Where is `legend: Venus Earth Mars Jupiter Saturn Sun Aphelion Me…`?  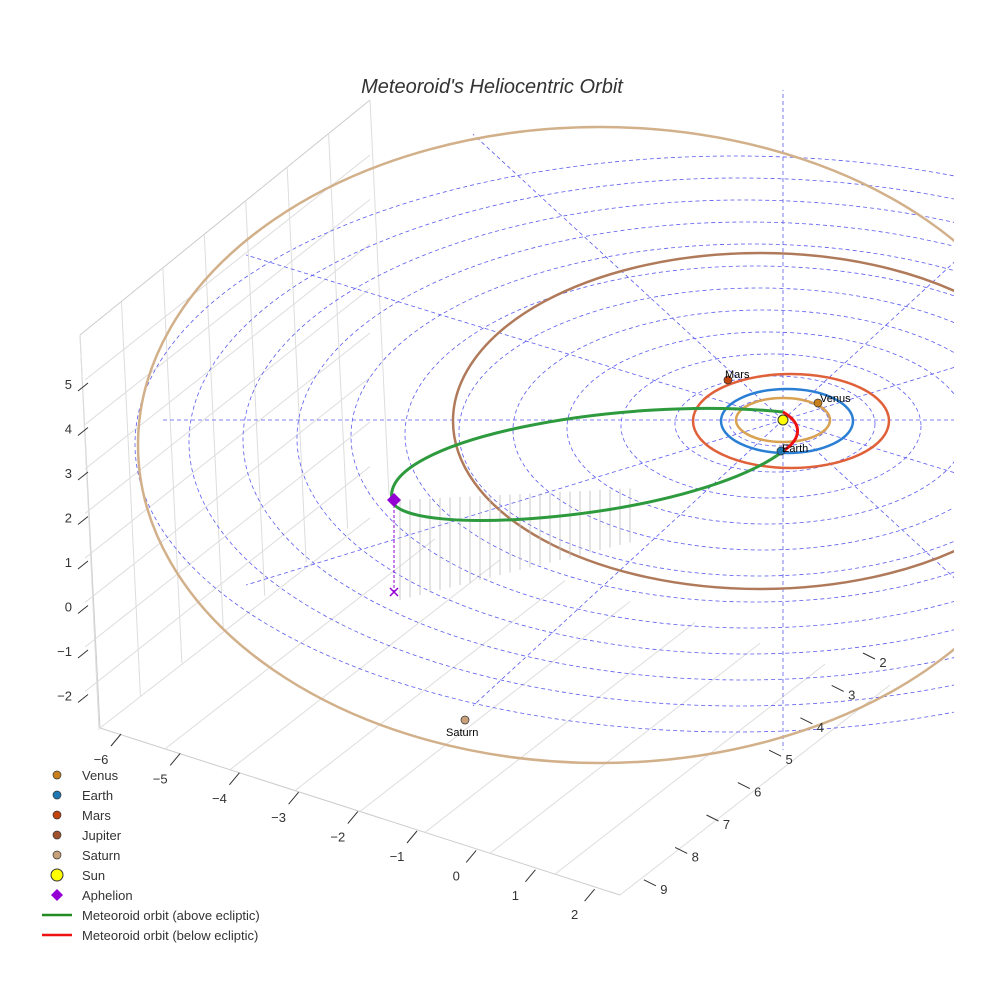
legend: Venus Earth Mars Jupiter Saturn Sun Aphelion Me… is located at coordinates (150, 855).